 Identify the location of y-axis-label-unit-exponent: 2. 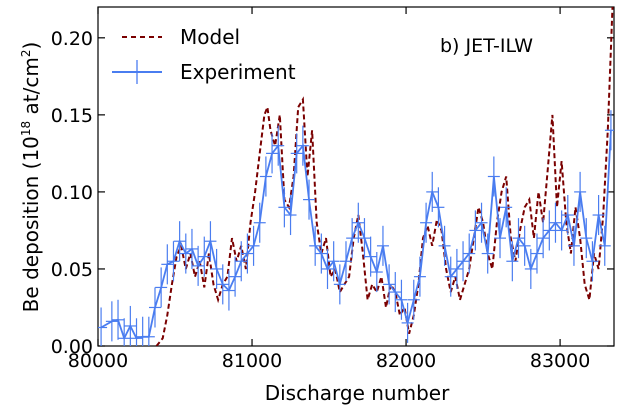
(26, 54).